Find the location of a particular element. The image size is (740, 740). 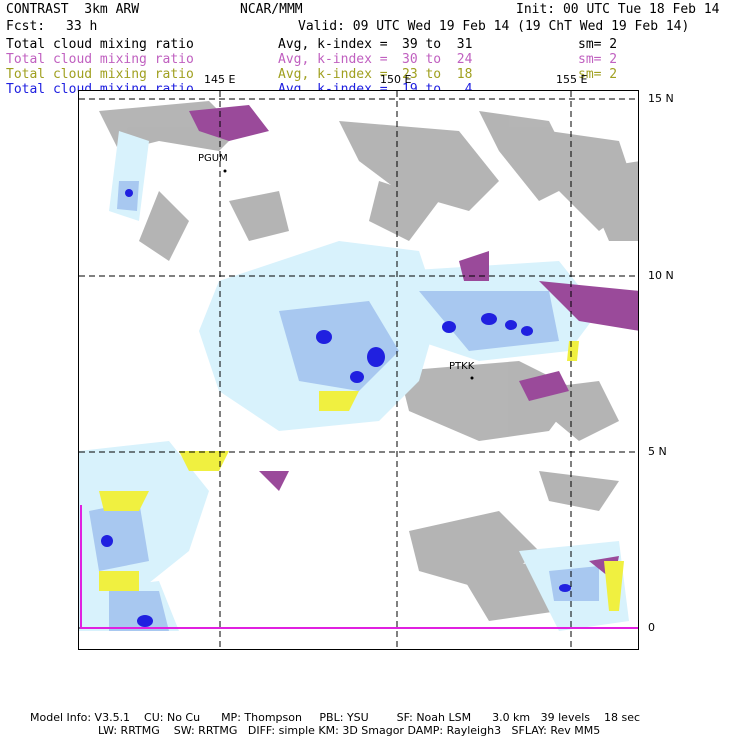

lon-label-150: 150 E is located at coordinates (396, 79).